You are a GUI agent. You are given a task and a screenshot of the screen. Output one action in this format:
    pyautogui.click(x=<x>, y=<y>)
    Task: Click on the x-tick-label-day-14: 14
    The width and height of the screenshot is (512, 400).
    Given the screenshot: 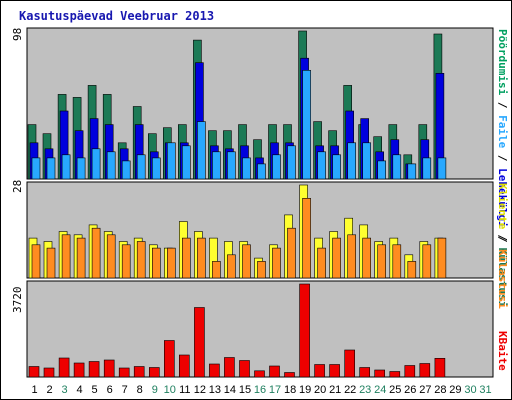 What is the action you would take?
    pyautogui.click(x=230, y=390)
    